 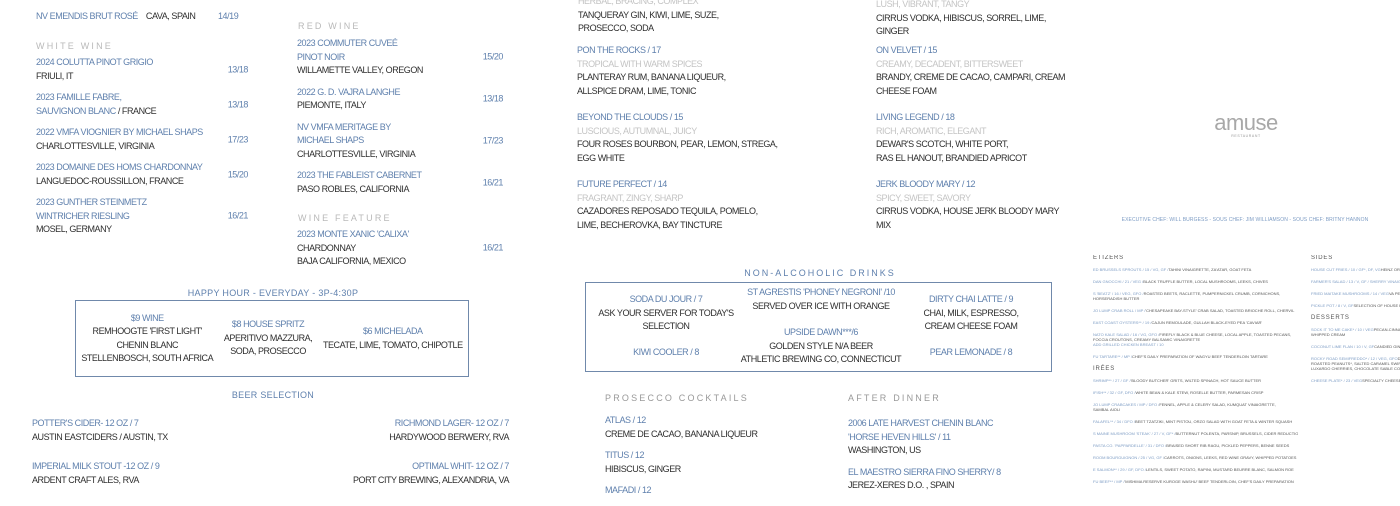 What do you see at coordinates (110, 180) in the screenshot?
I see `wine-region: LANGUEDOC-ROUSSILLON, FRANCE` at bounding box center [110, 180].